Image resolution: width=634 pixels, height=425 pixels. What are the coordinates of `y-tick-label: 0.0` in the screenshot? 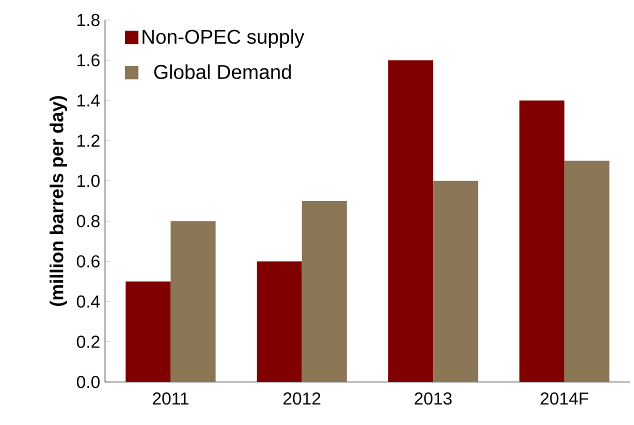 It's located at (88, 382).